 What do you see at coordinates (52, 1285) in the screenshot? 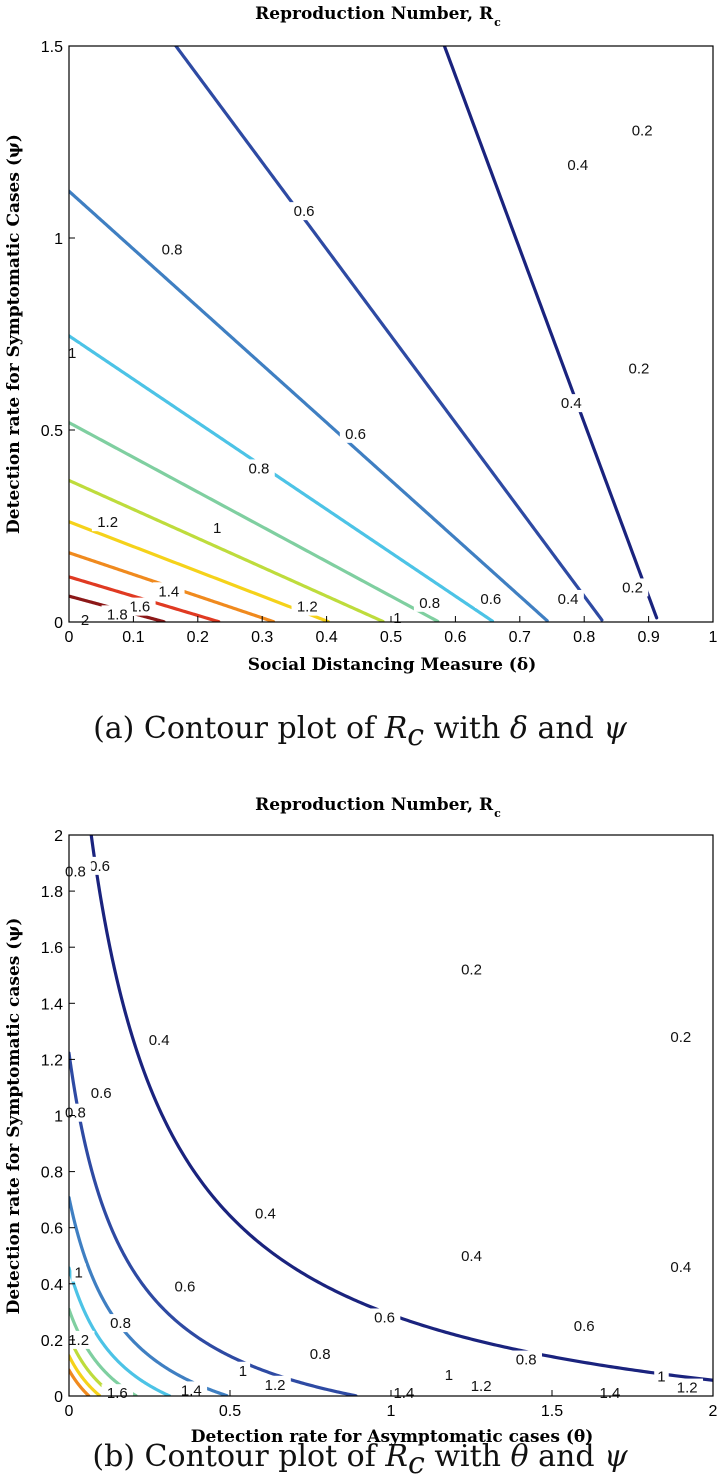
I see `y-tick-label: 0.4` at bounding box center [52, 1285].